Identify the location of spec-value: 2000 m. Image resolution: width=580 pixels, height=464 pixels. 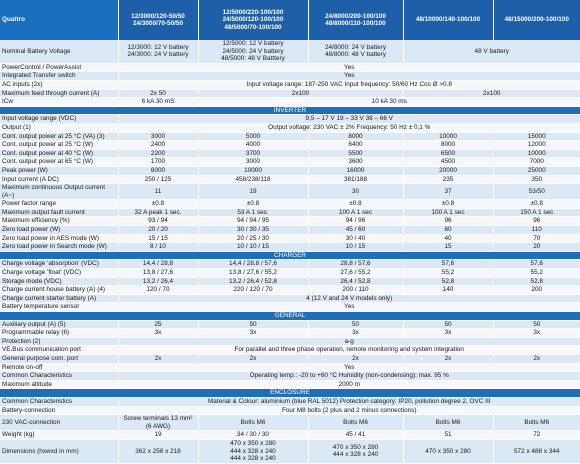
(348, 385).